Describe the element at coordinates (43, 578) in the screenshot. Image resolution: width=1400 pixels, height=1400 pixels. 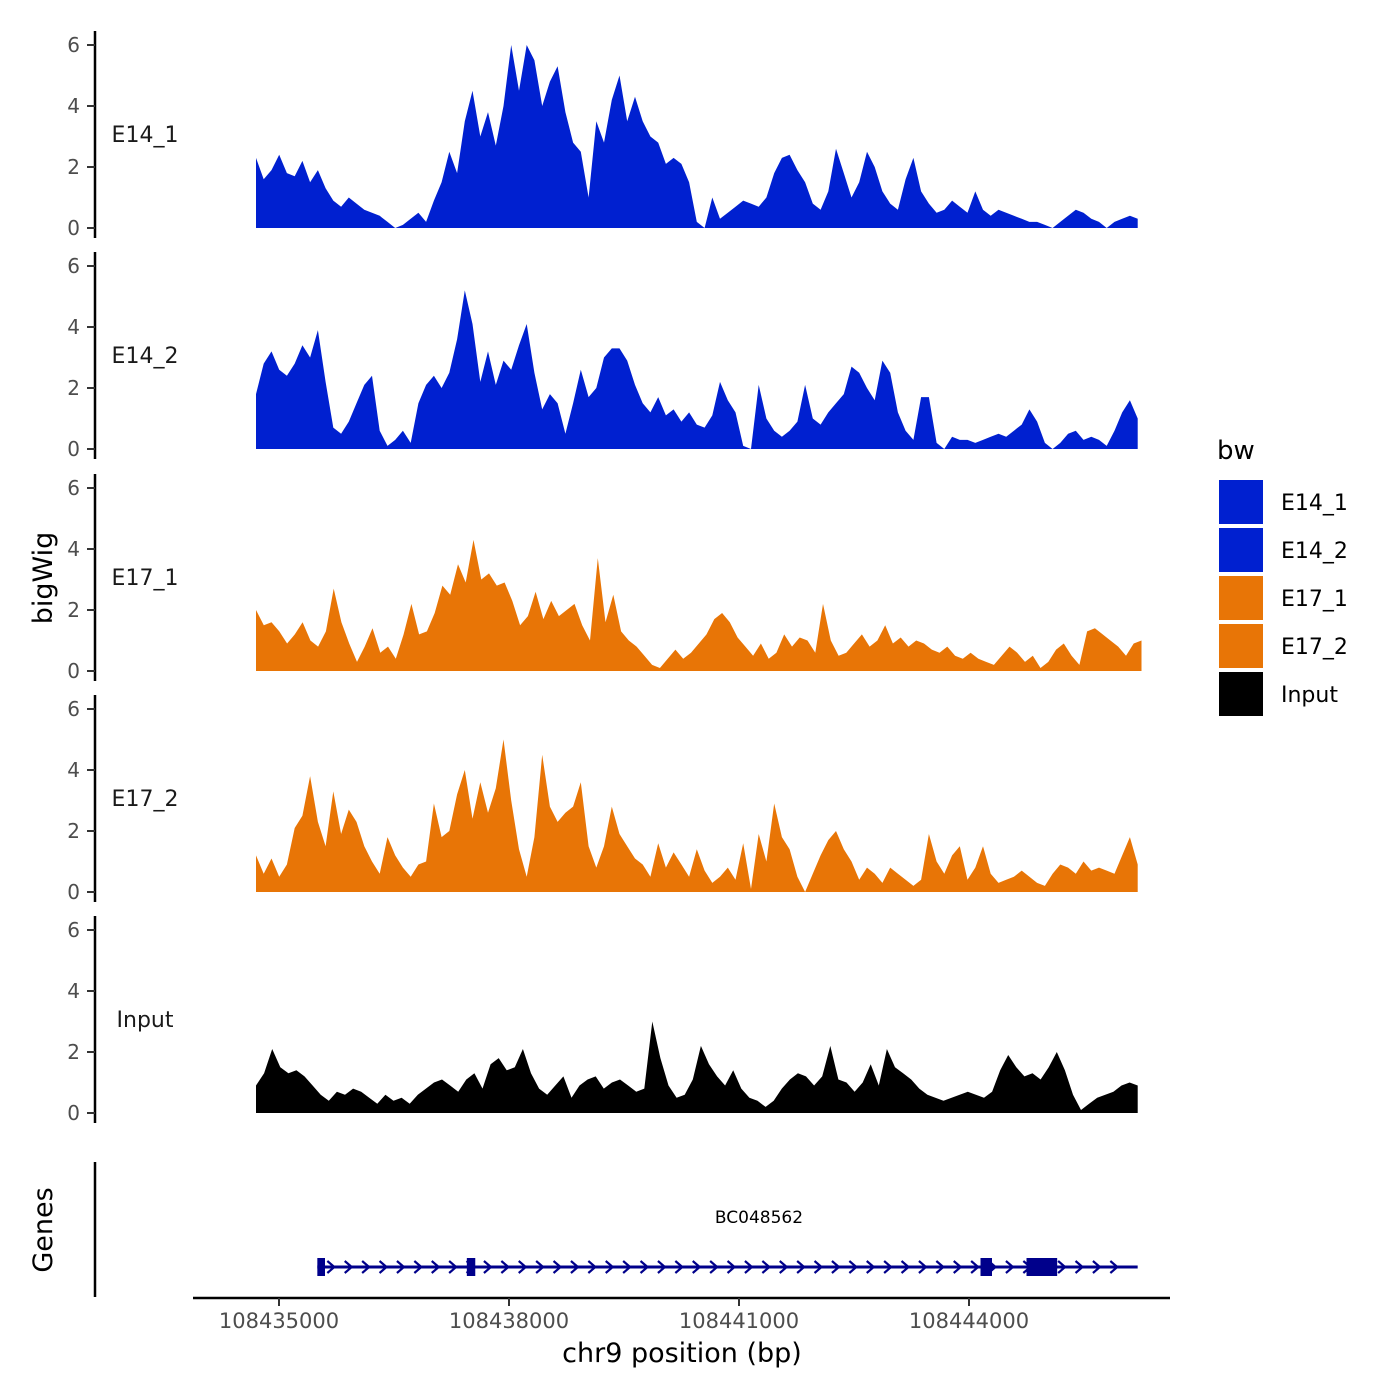
I see `y-axis-title: bigWig` at that location.